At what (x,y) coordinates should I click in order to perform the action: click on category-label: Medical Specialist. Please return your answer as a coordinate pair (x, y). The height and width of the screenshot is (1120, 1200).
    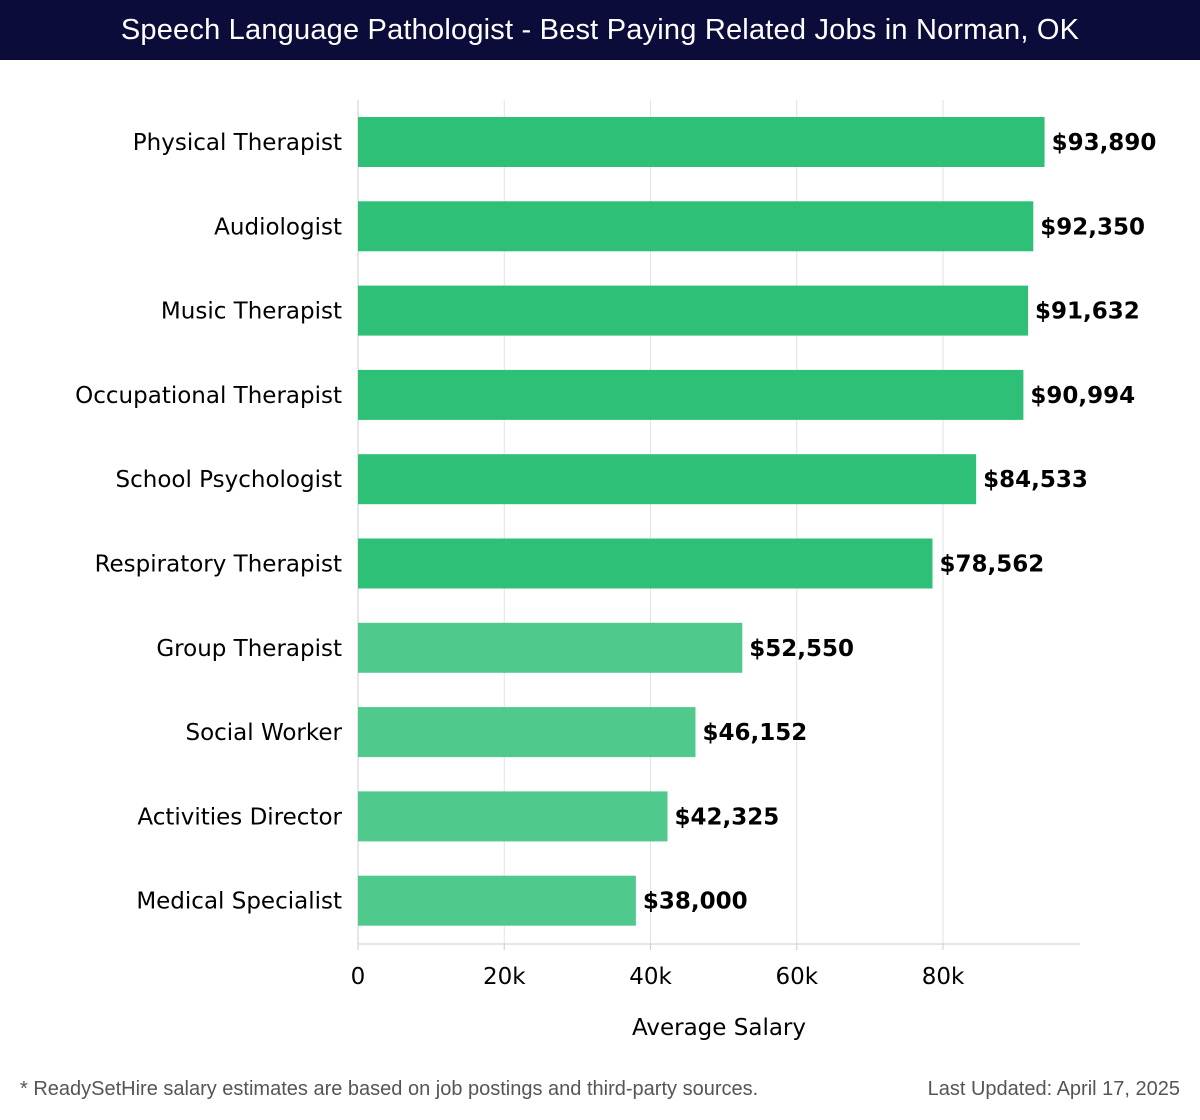
    Looking at the image, I should click on (239, 902).